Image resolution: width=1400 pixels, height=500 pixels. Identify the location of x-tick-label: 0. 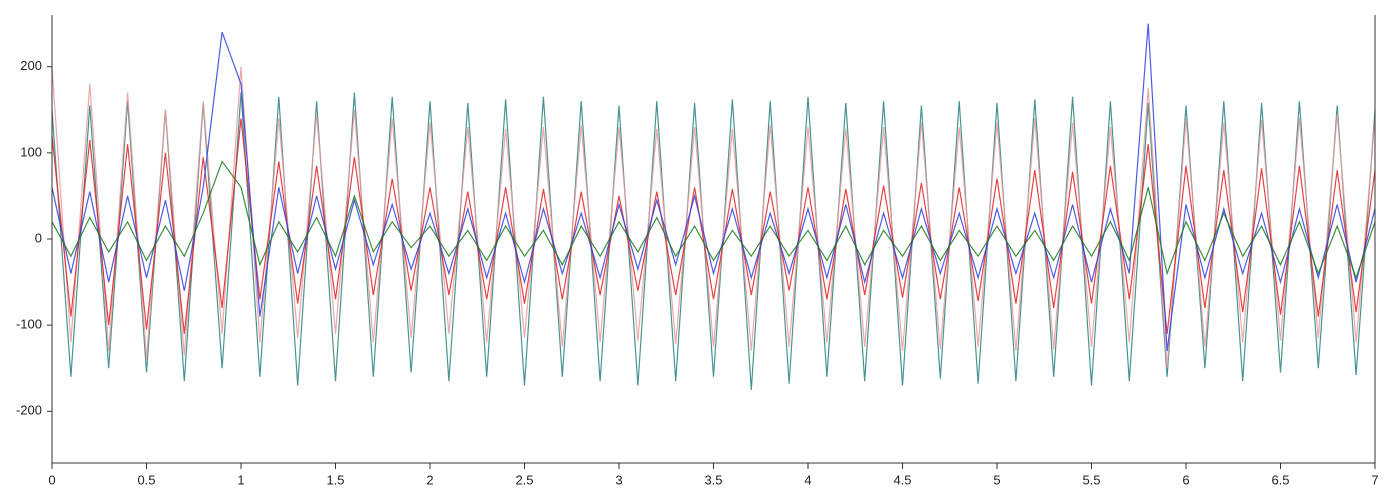
(51, 479).